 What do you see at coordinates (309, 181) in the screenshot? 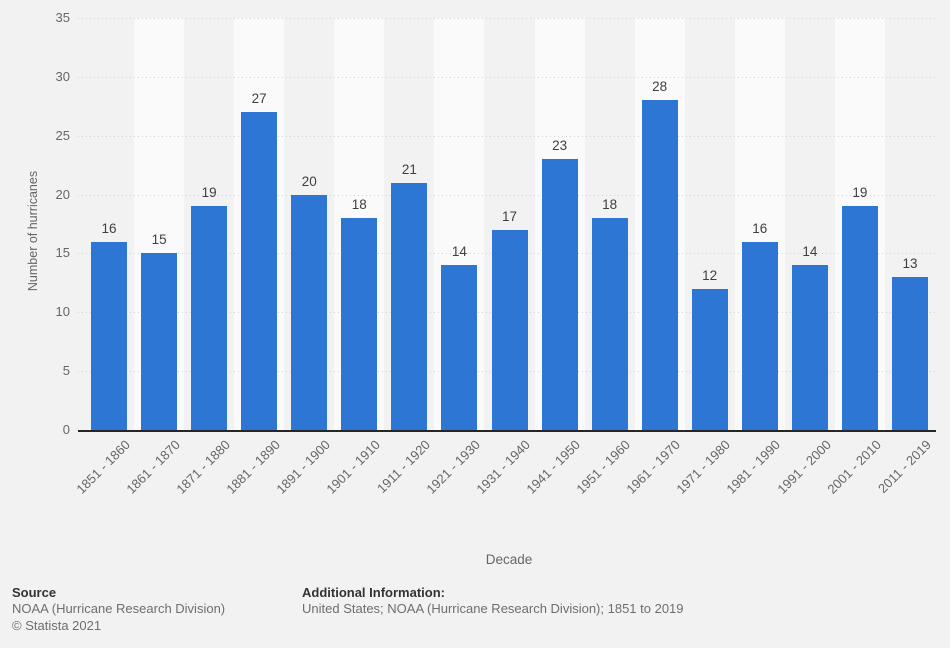
I see `bar-value-label: 20` at bounding box center [309, 181].